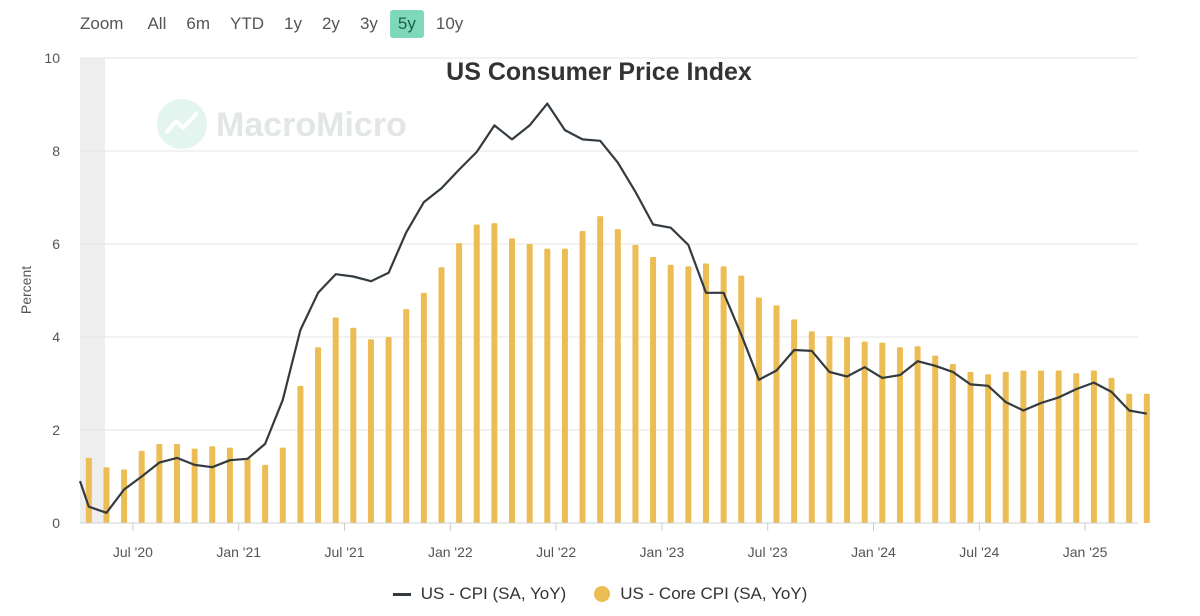 The image size is (1200, 616). What do you see at coordinates (293, 23) in the screenshot?
I see `zoom-button-1y: 1y` at bounding box center [293, 23].